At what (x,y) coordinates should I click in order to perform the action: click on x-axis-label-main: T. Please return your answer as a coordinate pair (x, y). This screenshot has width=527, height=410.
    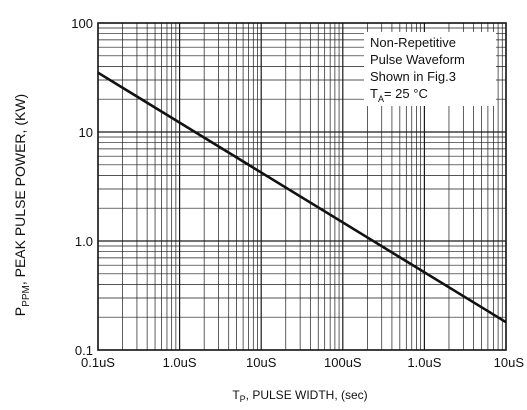
    Looking at the image, I should click on (236, 395).